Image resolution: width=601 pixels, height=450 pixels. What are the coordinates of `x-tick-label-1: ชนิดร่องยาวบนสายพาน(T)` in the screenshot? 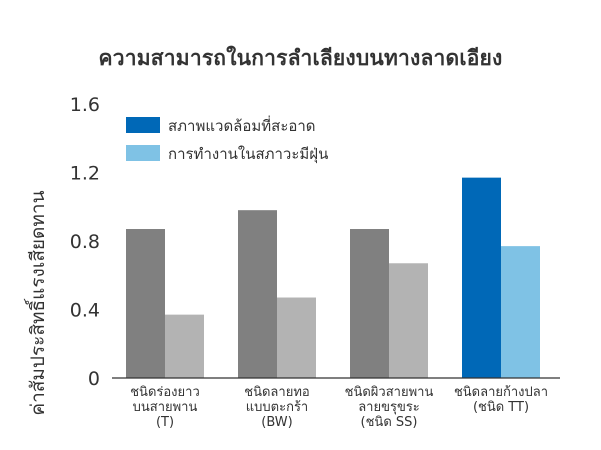 It's located at (165, 407).